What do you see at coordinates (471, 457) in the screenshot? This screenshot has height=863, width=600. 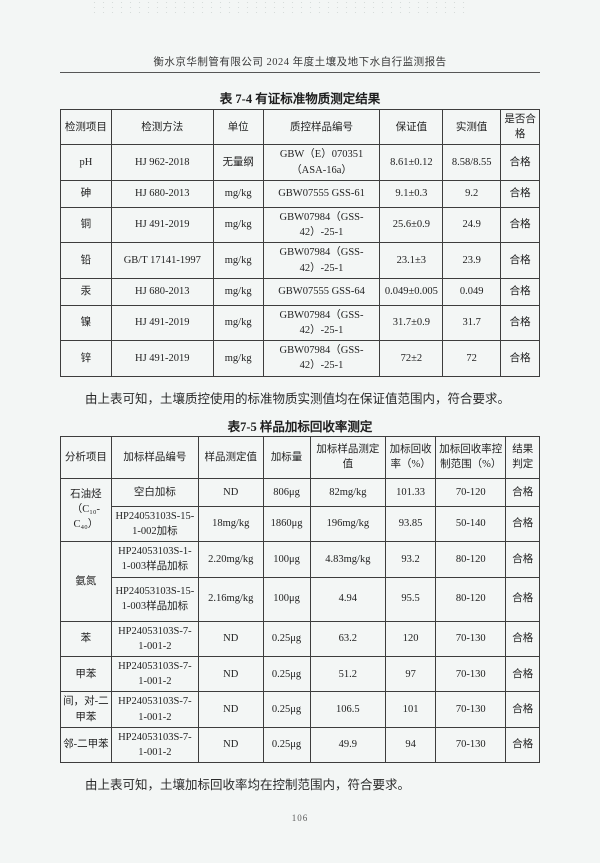 I see `th-recovery-control-range: 加标回收率控制范围（%）` at bounding box center [471, 457].